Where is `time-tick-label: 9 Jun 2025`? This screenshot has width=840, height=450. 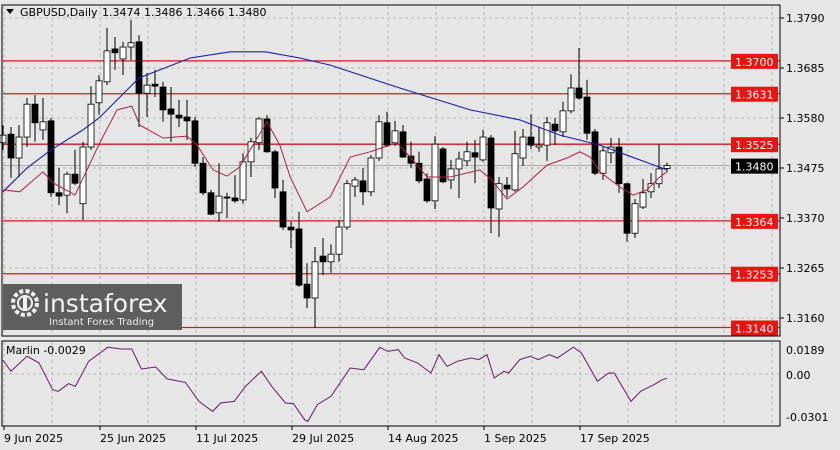
time-tick-label: 9 Jun 2025 is located at coordinates (33, 438).